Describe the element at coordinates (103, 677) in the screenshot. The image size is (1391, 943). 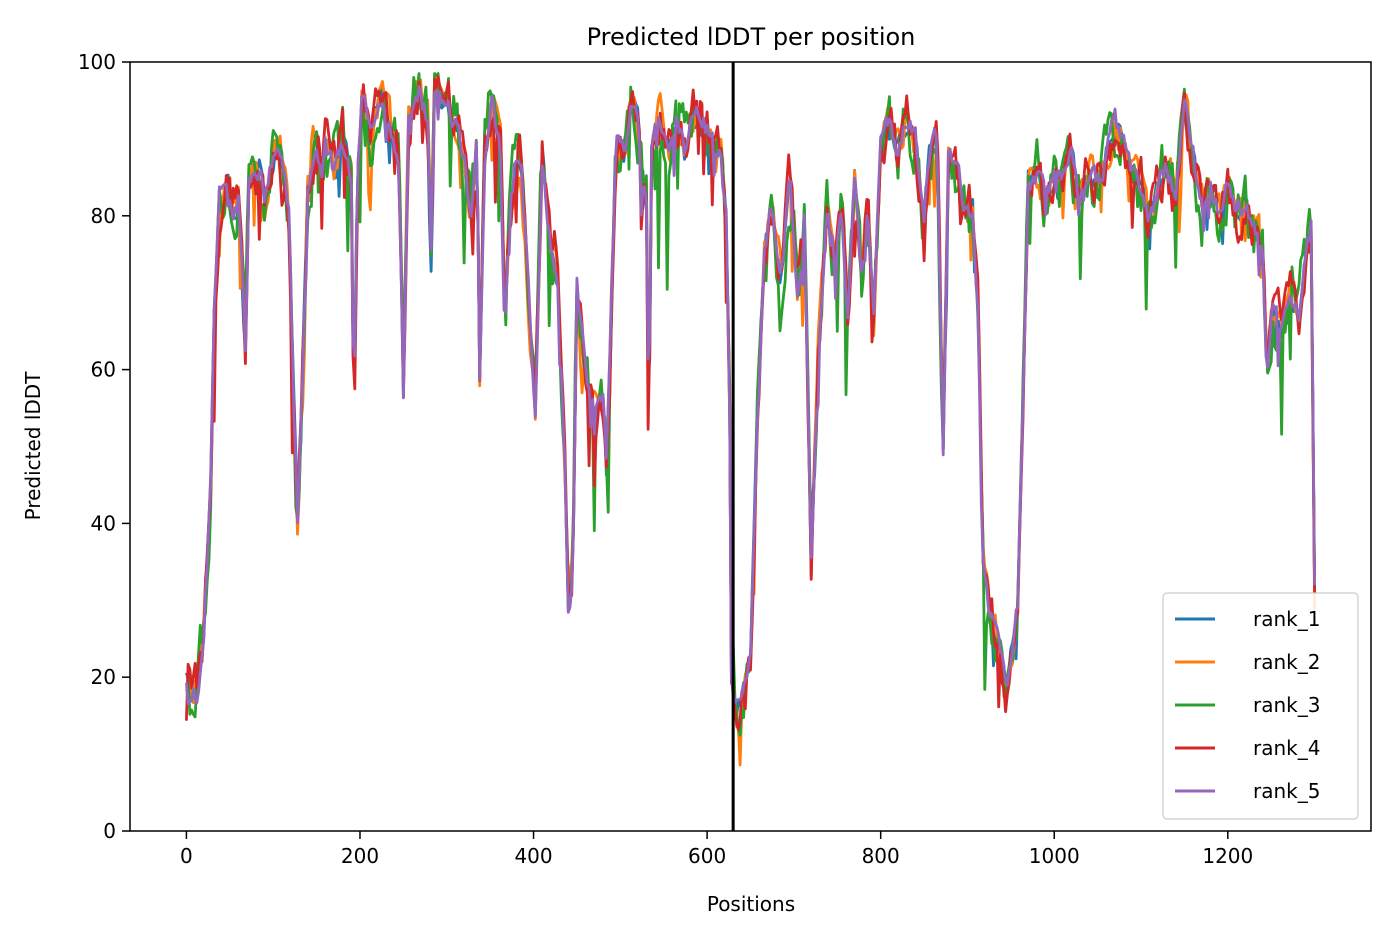
I see `y-tick-label: 20` at that location.